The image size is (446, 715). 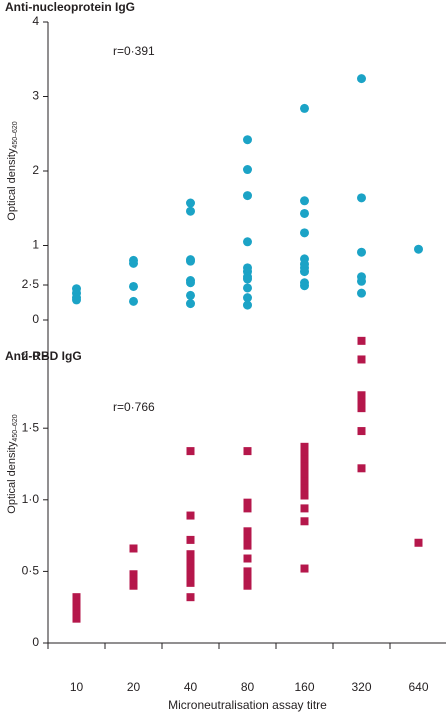 What do you see at coordinates (70, 7) in the screenshot?
I see `panel-title: Anti-nucleoprotein IgG` at bounding box center [70, 7].